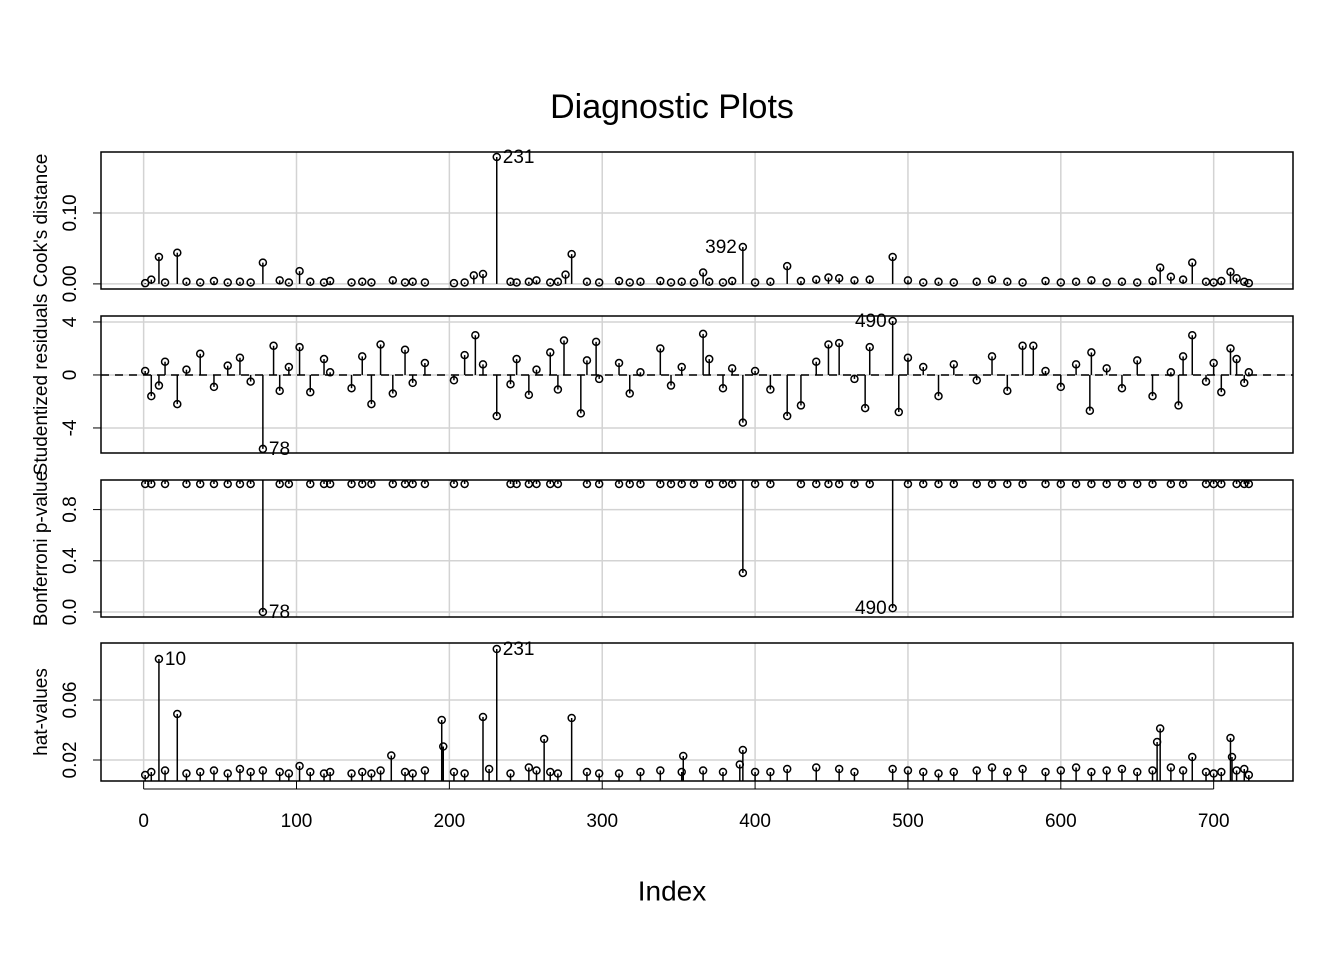 The height and width of the screenshot is (960, 1344). Describe the element at coordinates (175, 659) in the screenshot. I see `point-label: 10` at that location.